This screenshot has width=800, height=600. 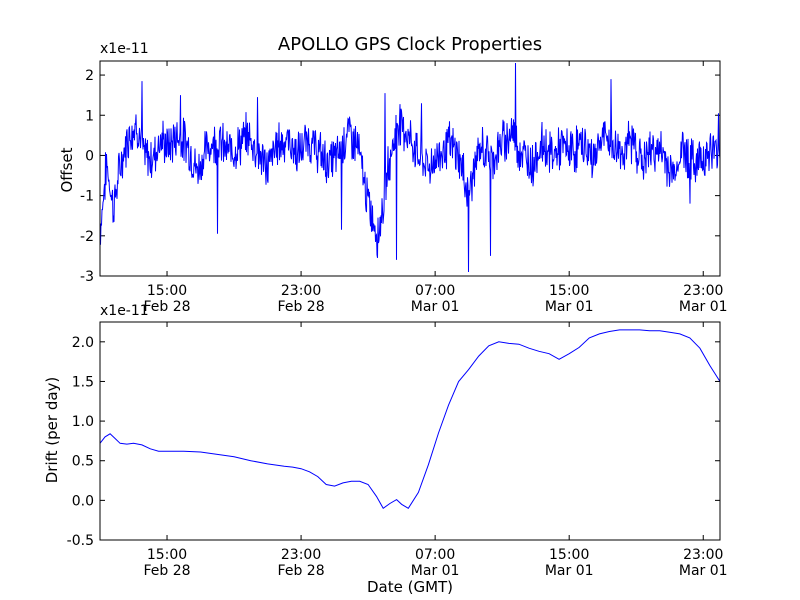 I want to click on offset-scale-label: x1e-11, so click(x=124, y=49).